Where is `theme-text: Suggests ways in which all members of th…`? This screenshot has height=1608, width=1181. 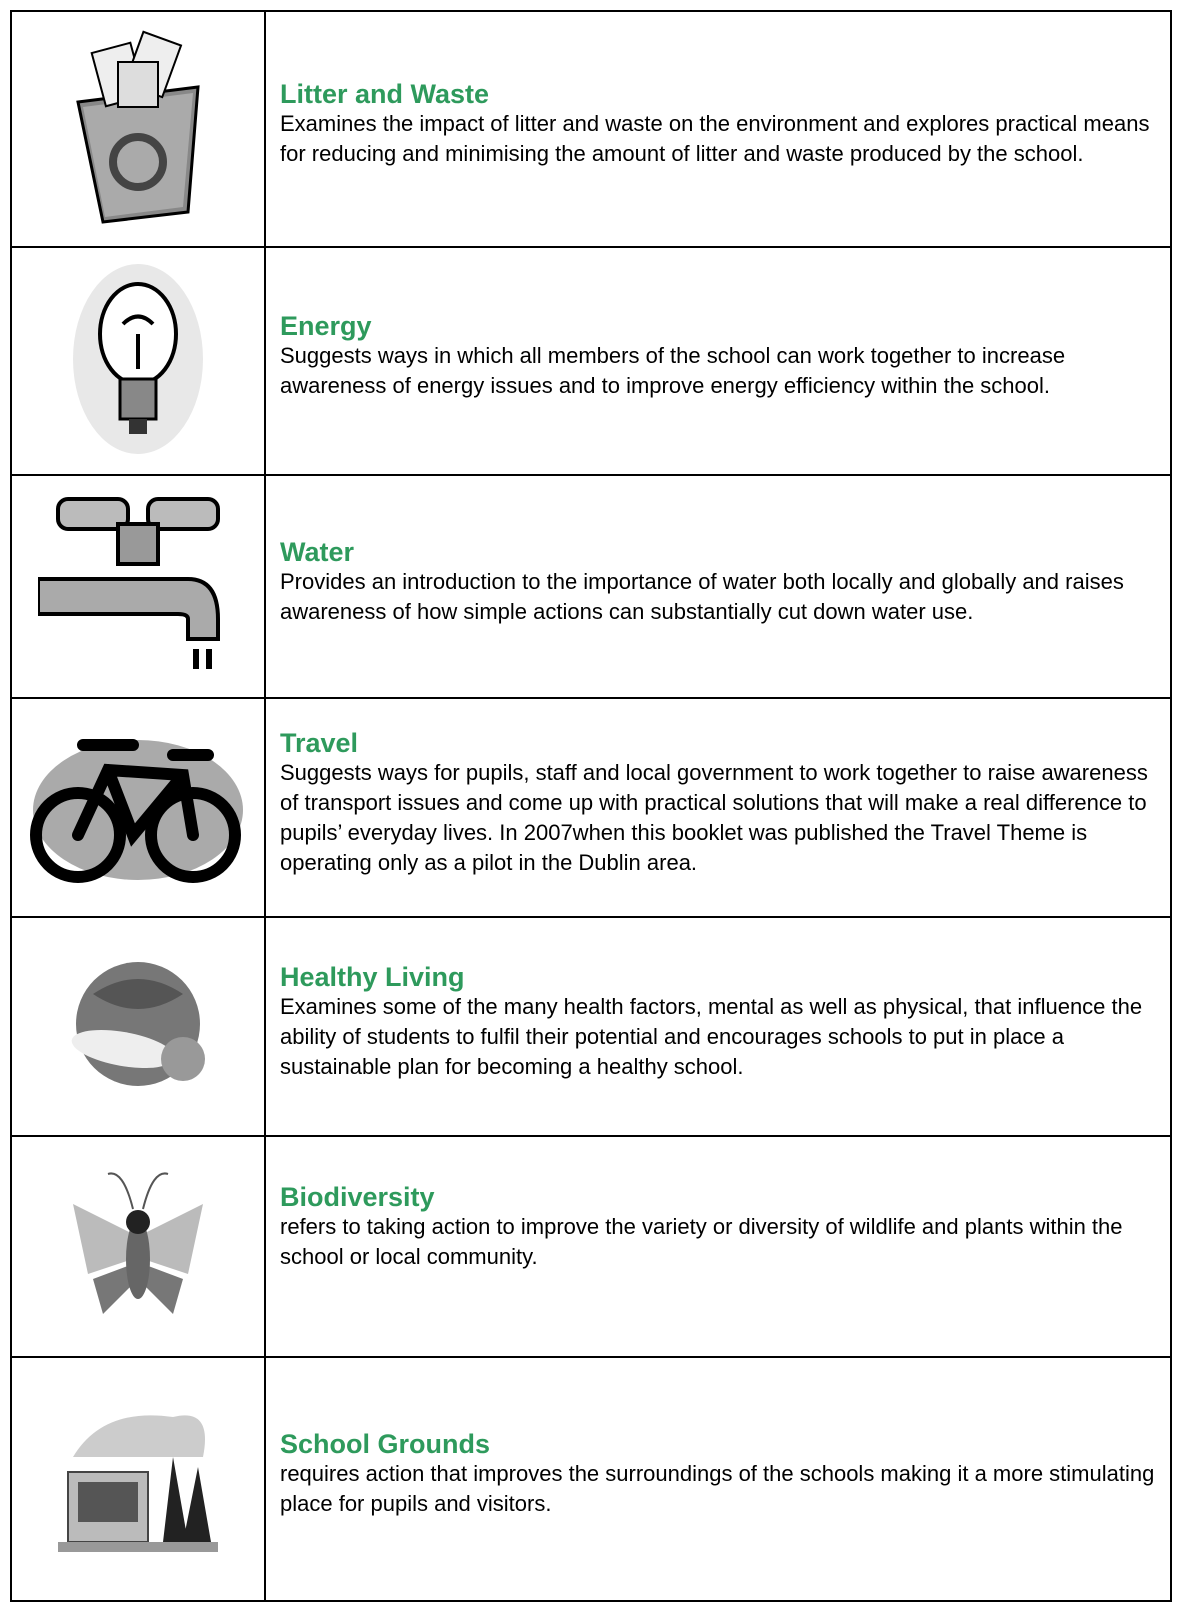 theme-text: Suggests ways in which all members of th… is located at coordinates (673, 370).